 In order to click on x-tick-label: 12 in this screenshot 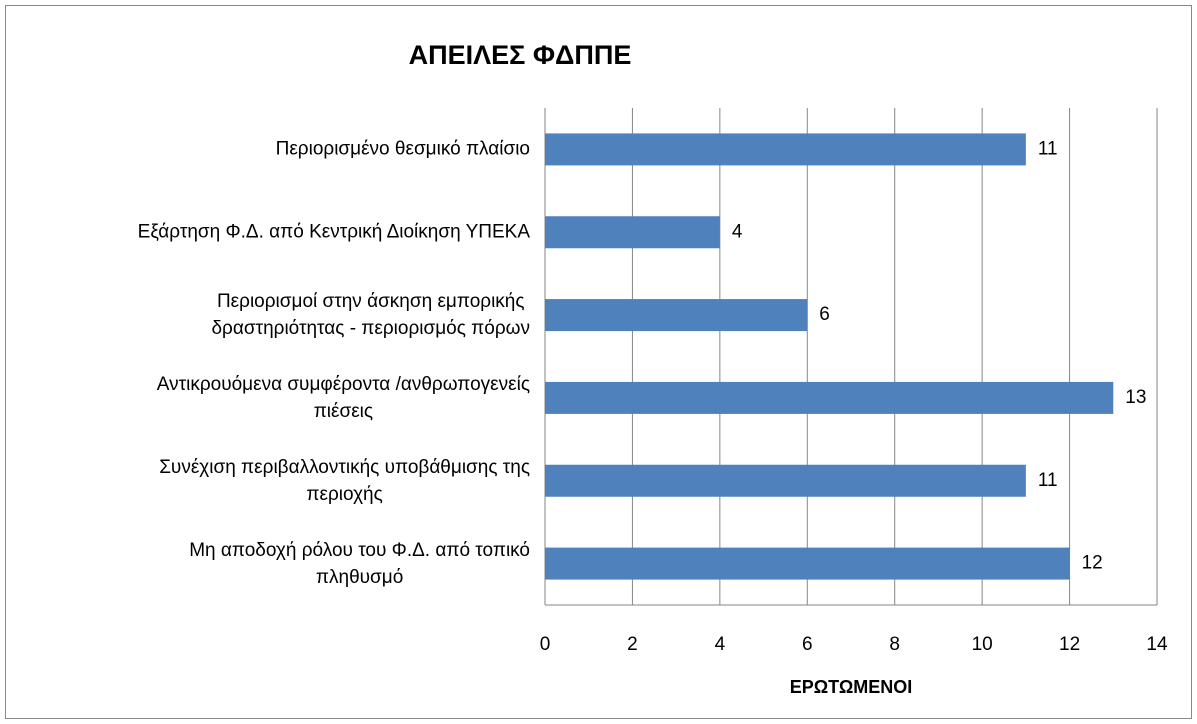, I will do `click(1069, 644)`.